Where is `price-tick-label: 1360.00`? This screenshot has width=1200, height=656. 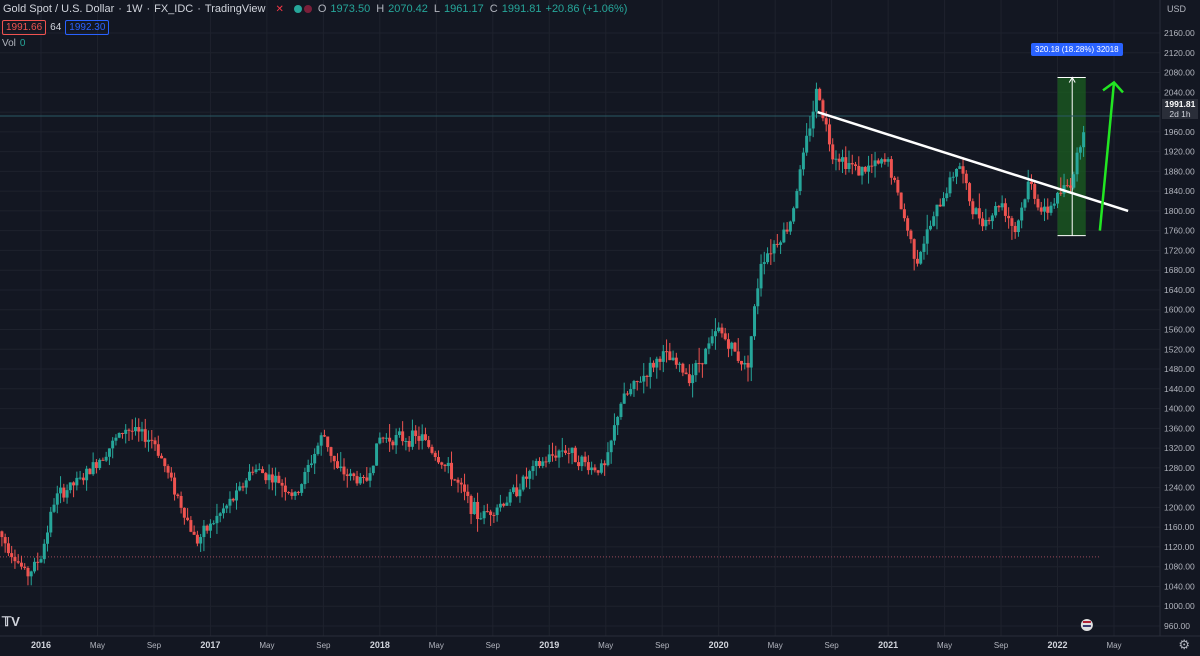 price-tick-label: 1360.00 is located at coordinates (1179, 428).